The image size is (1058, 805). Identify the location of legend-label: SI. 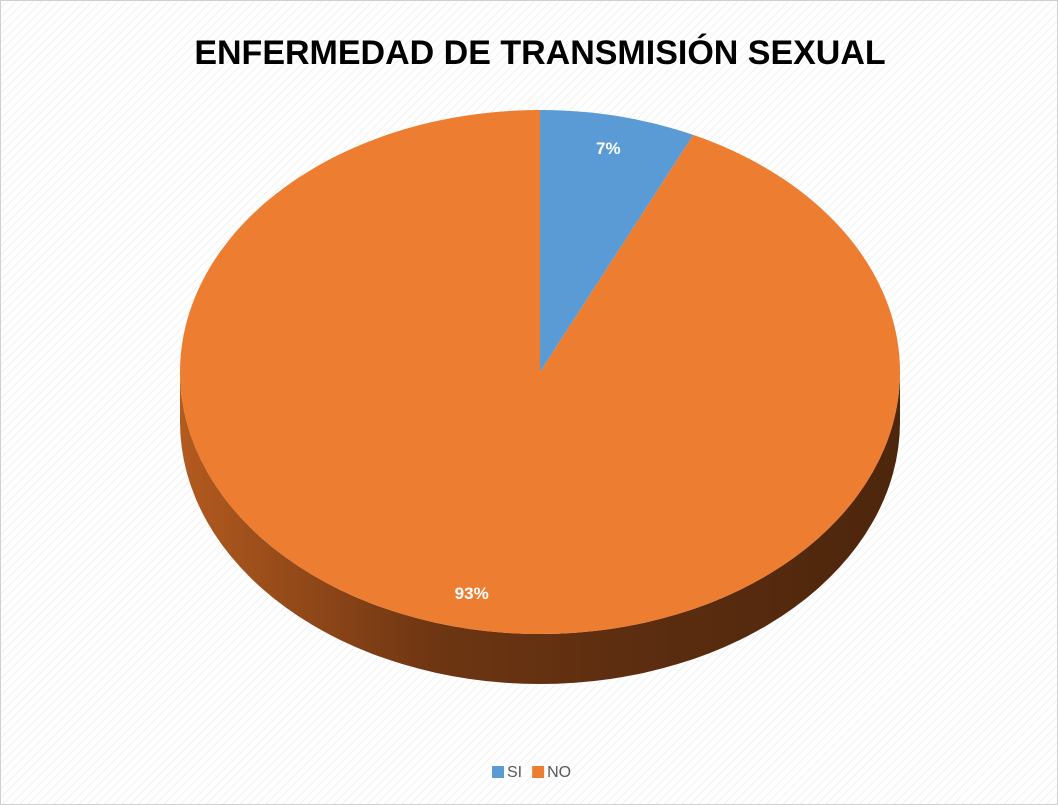
(514, 772).